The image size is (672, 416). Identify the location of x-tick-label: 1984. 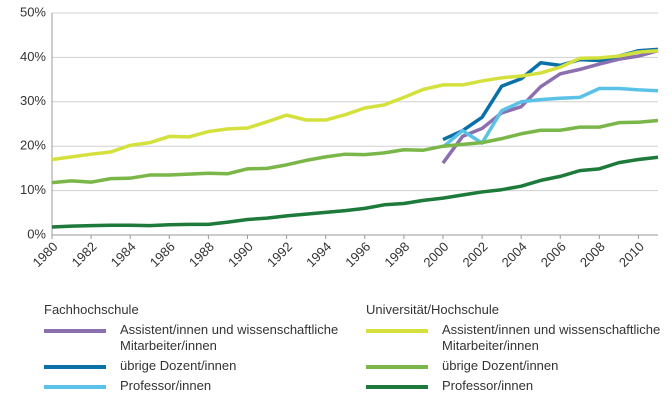
(123, 254).